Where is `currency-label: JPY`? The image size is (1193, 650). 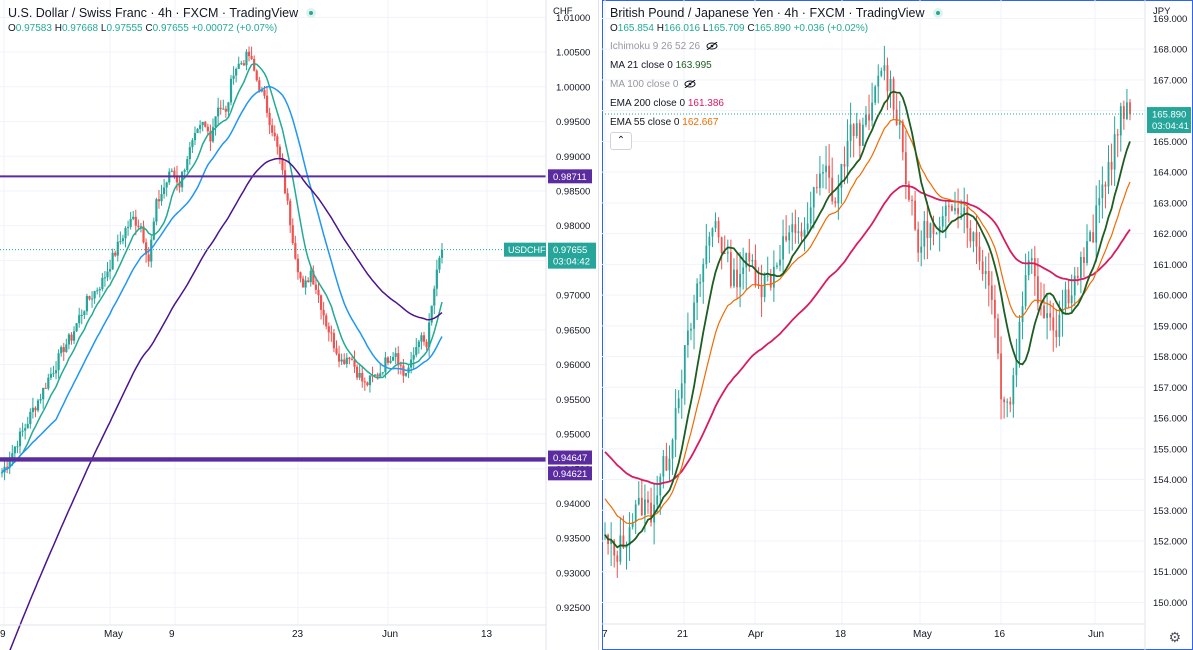 currency-label: JPY is located at coordinates (1162, 11).